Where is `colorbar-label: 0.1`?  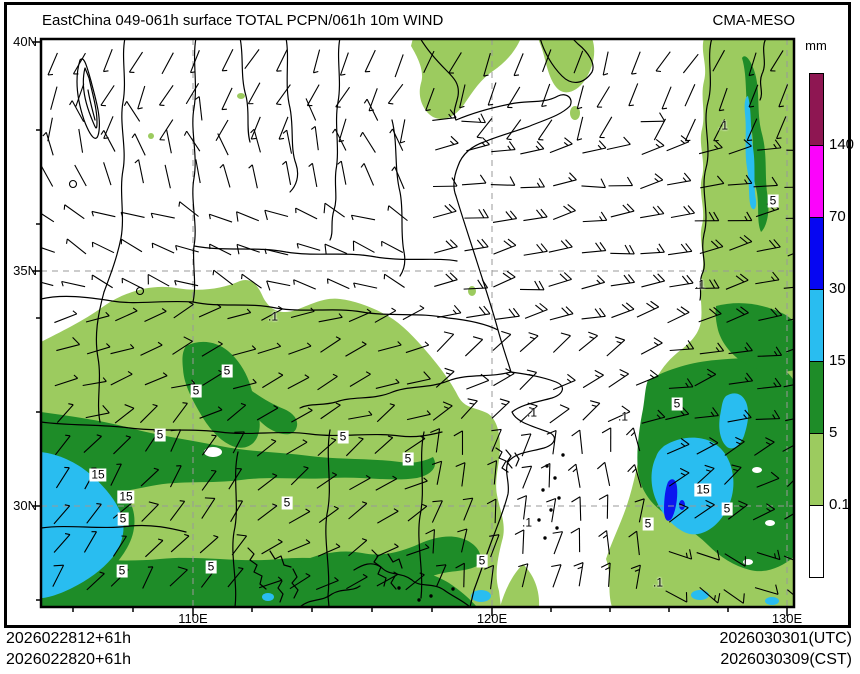 colorbar-label: 0.1 is located at coordinates (839, 504).